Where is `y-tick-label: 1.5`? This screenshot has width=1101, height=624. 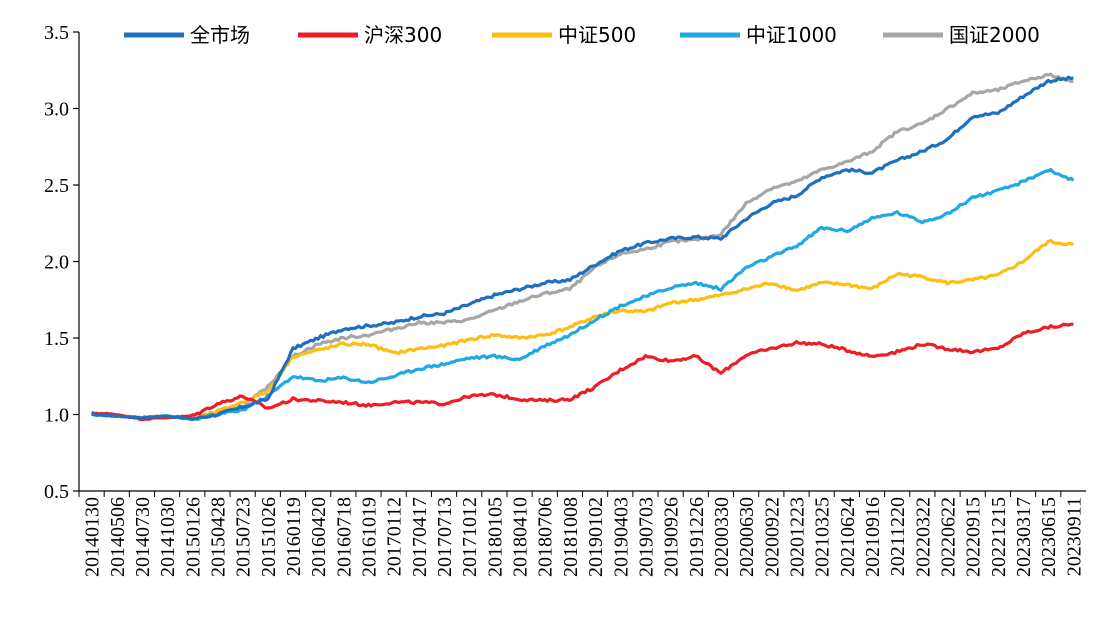
y-tick-label: 1.5 is located at coordinates (56, 339).